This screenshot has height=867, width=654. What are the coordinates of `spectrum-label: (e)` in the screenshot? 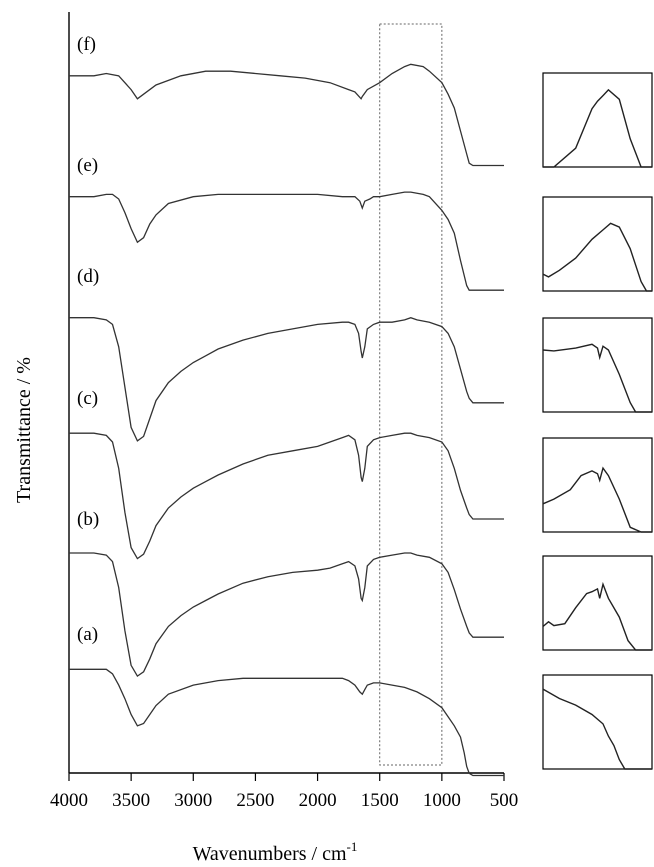 It's located at (87, 165).